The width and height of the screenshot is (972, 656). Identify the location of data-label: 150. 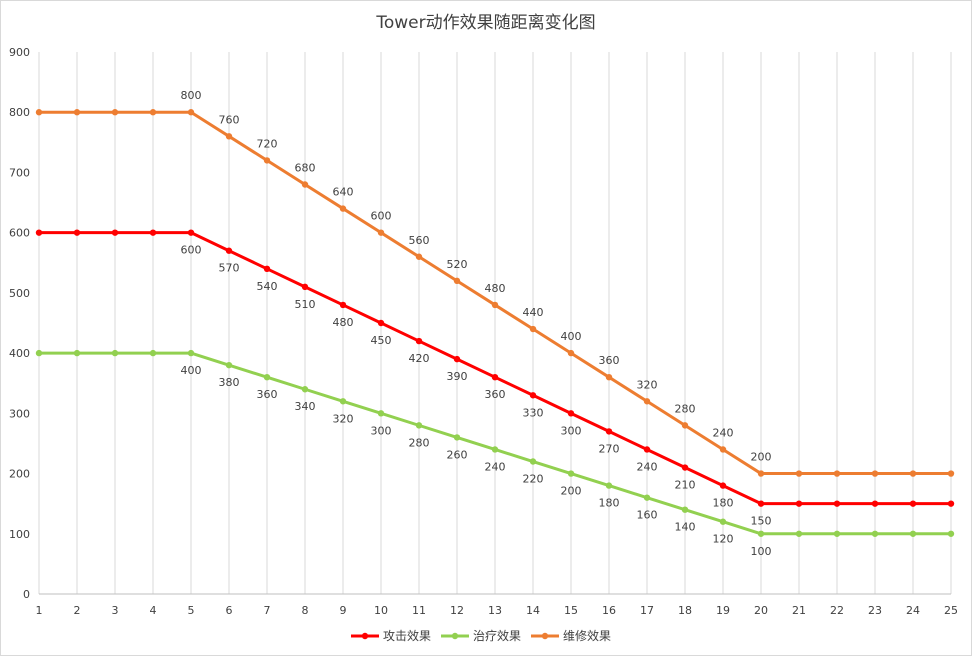
(761, 521).